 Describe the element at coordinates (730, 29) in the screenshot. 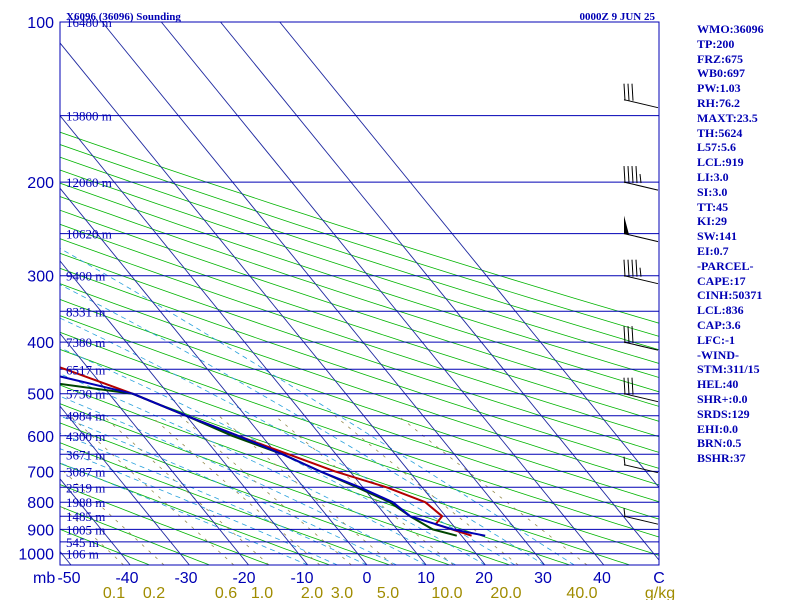

I see `index-item: WMO:36096` at that location.